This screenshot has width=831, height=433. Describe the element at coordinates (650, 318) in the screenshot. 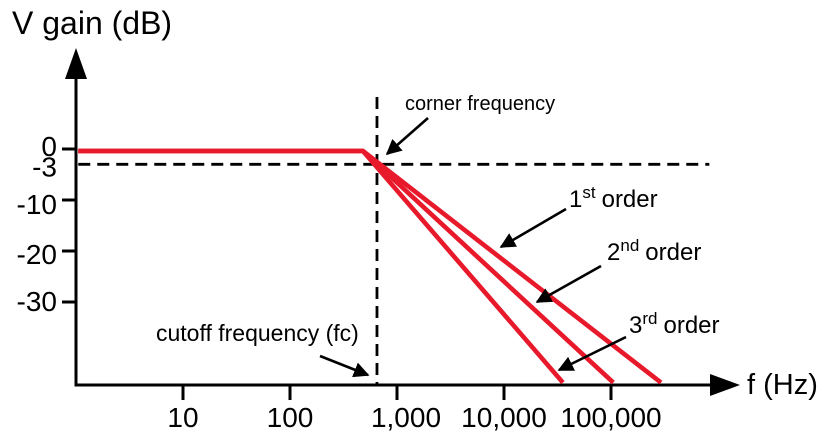

I see `order-3-ordinal-suffix: rd` at that location.